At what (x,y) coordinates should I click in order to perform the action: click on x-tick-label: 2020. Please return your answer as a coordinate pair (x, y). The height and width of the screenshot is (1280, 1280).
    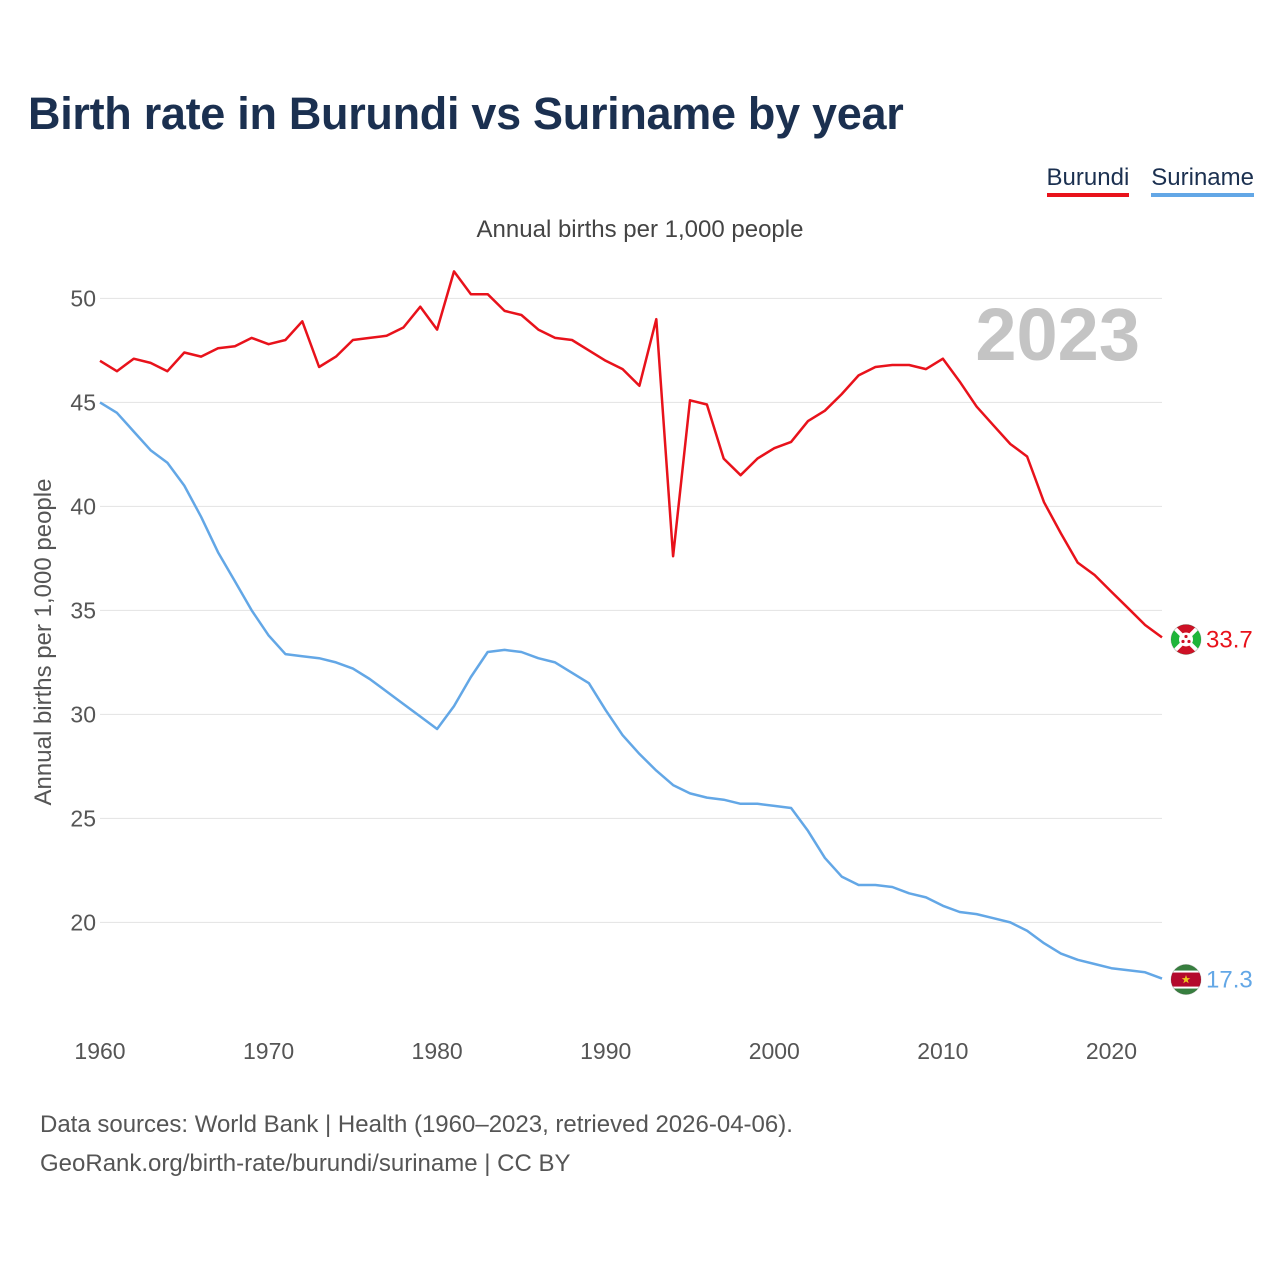
    Looking at the image, I should click on (1111, 1051).